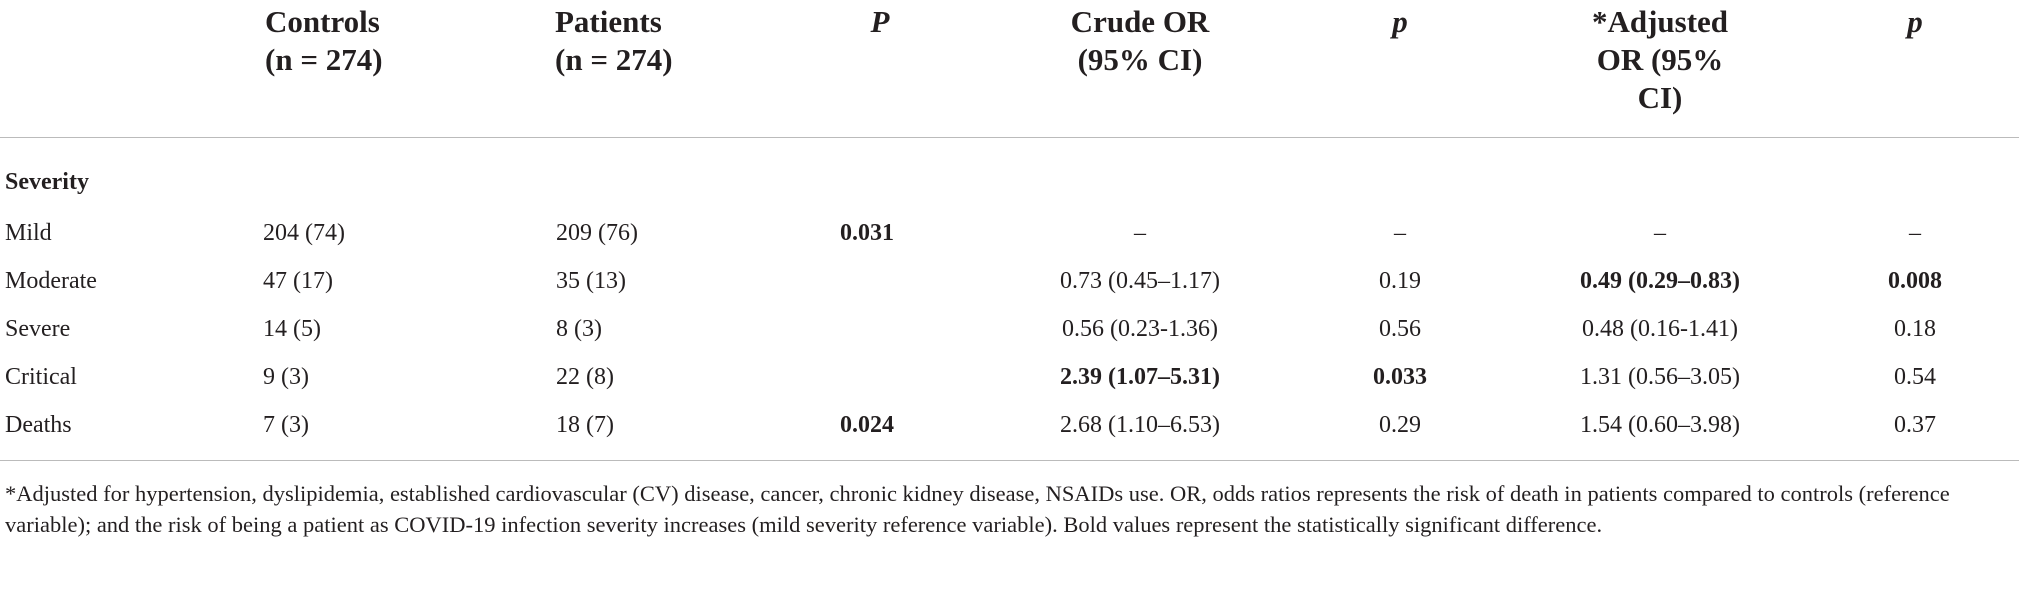  I want to click on table-cell: 47 (17), so click(298, 281).